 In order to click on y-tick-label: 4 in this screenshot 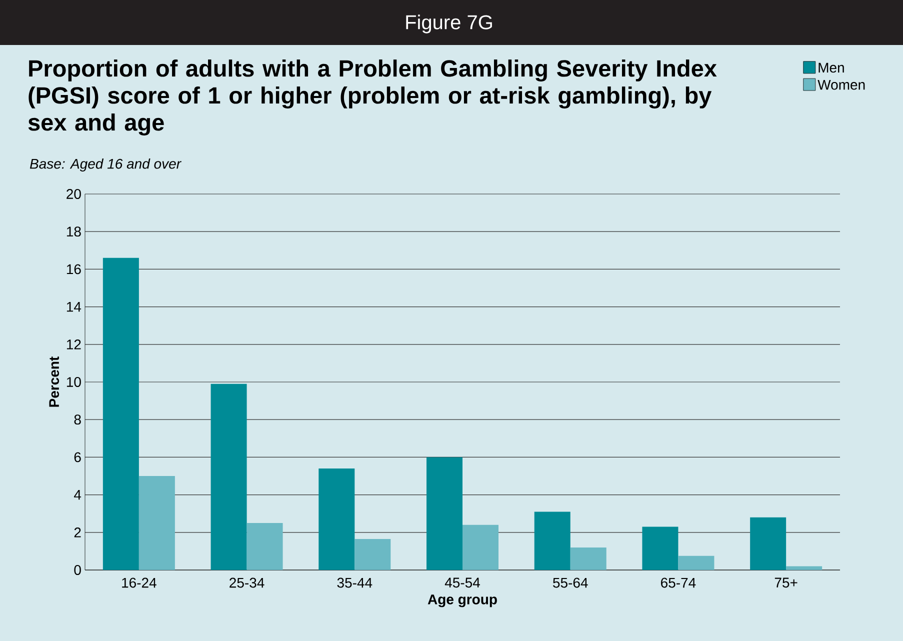, I will do `click(78, 495)`.